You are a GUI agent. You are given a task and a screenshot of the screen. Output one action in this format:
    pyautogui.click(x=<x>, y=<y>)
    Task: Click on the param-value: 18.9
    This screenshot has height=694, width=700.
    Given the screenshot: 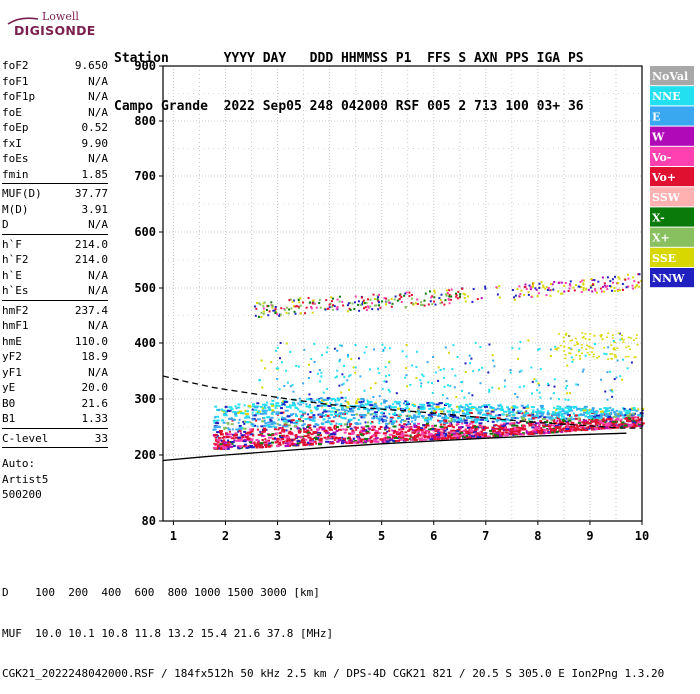 What is the action you would take?
    pyautogui.click(x=95, y=356)
    